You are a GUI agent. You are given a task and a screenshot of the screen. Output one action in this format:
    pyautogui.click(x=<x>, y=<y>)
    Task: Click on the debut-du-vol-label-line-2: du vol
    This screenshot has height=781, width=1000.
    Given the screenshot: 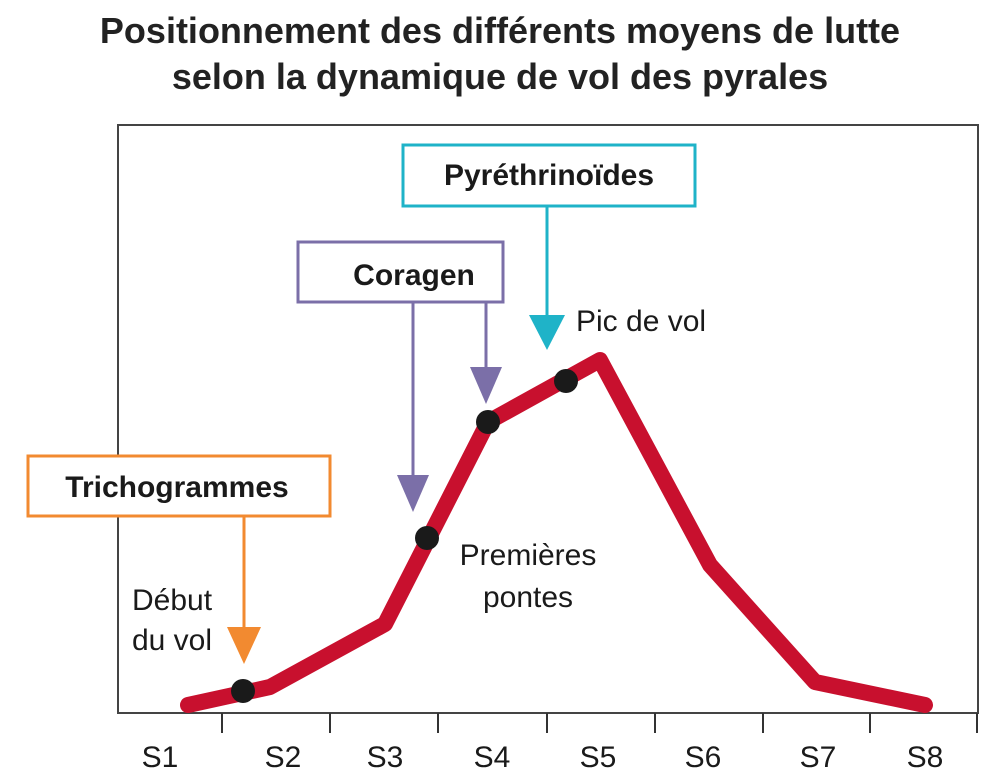 What is the action you would take?
    pyautogui.click(x=172, y=640)
    